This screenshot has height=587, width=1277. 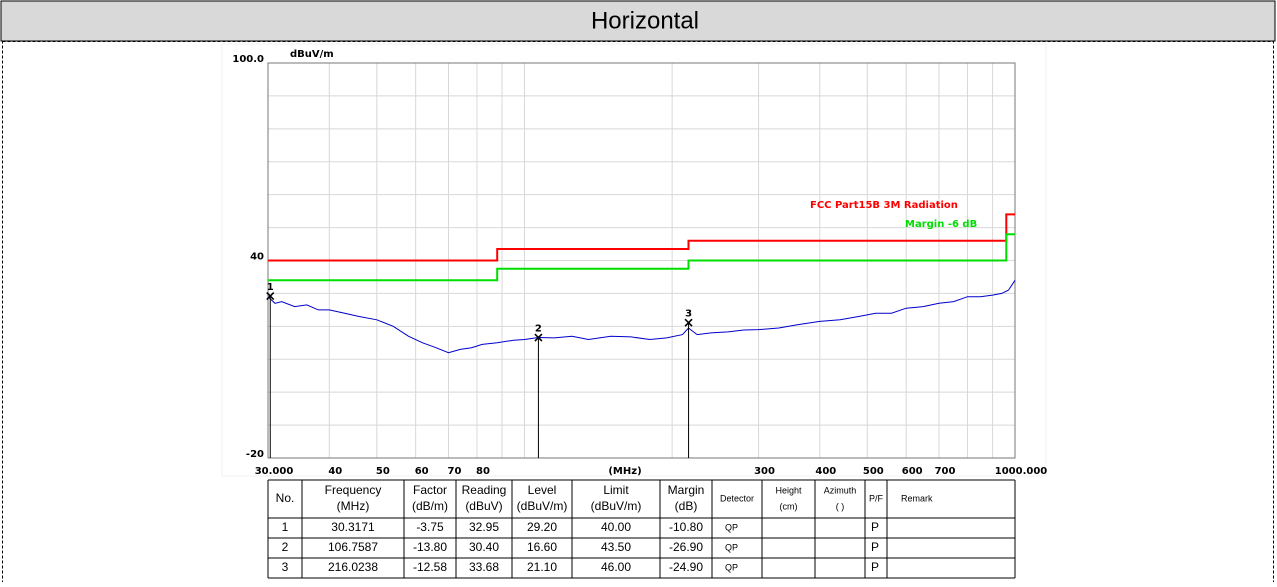 What do you see at coordinates (430, 547) in the screenshot?
I see `table-cell: -13.80` at bounding box center [430, 547].